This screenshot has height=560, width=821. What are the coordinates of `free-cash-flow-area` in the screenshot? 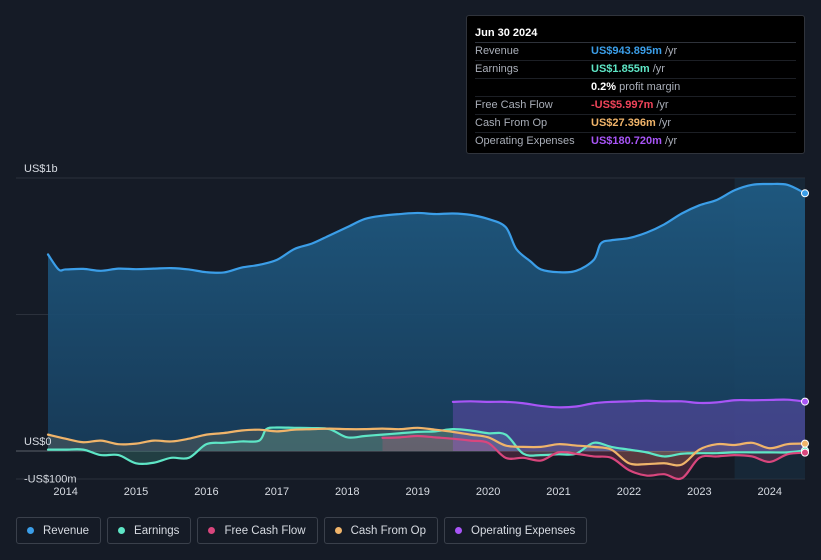 It's located at (593, 457).